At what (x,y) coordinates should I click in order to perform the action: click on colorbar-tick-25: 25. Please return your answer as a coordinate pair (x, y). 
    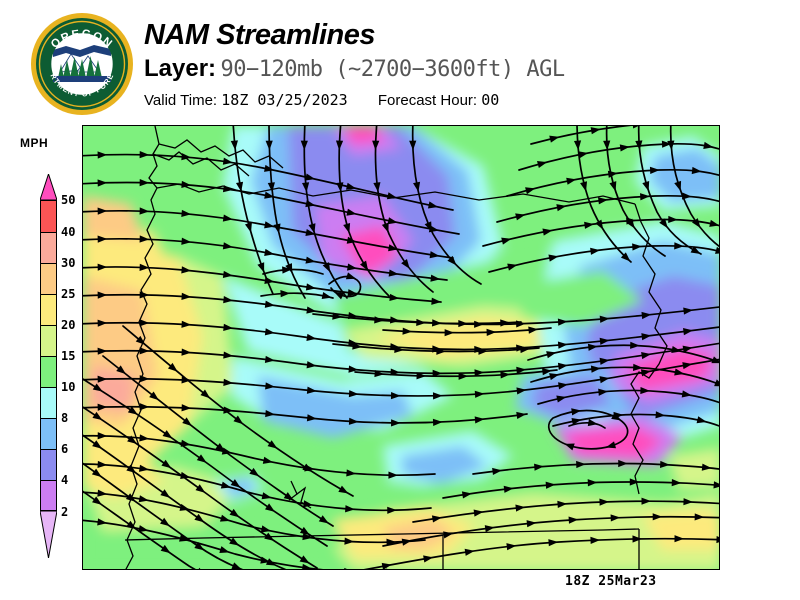
    Looking at the image, I should click on (68, 294).